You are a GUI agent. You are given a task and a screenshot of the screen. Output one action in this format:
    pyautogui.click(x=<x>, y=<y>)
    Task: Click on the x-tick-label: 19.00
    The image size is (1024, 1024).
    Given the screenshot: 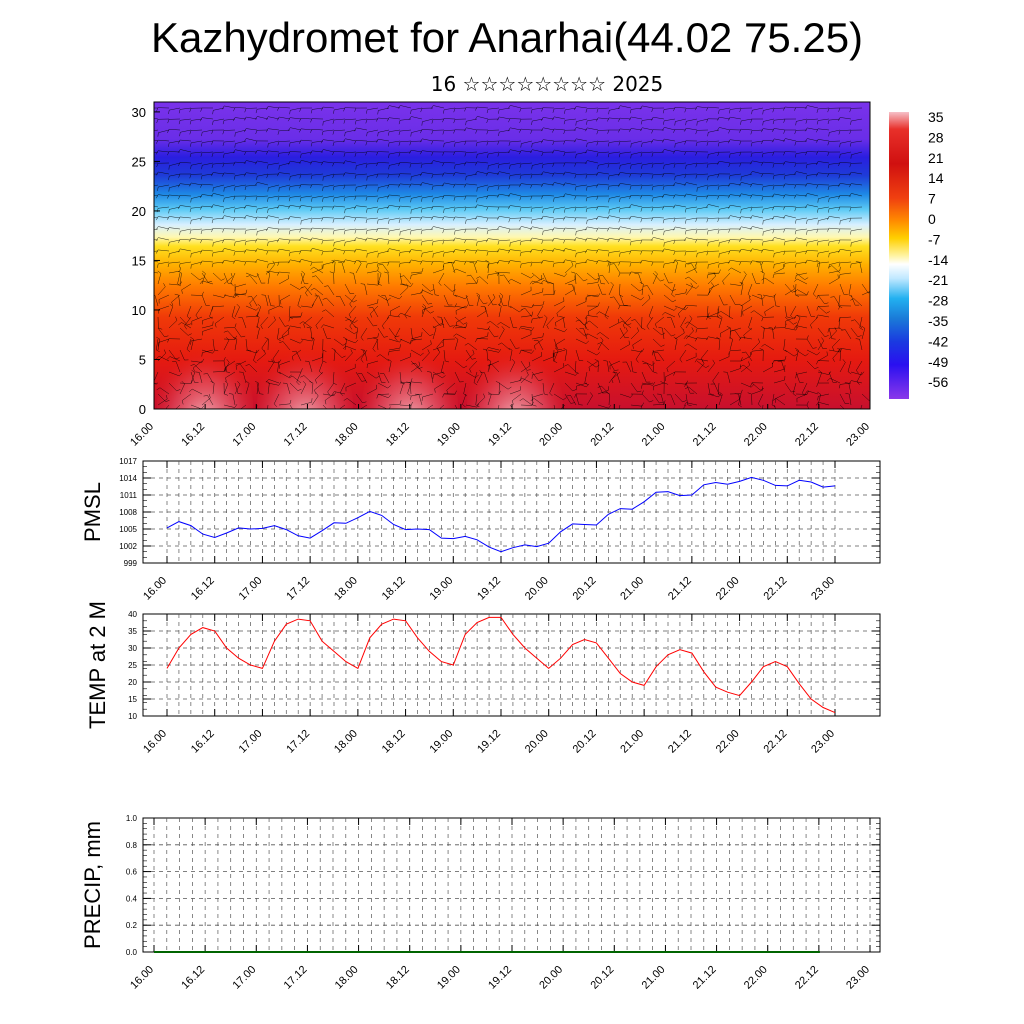 What is the action you would take?
    pyautogui.click(x=441, y=589)
    